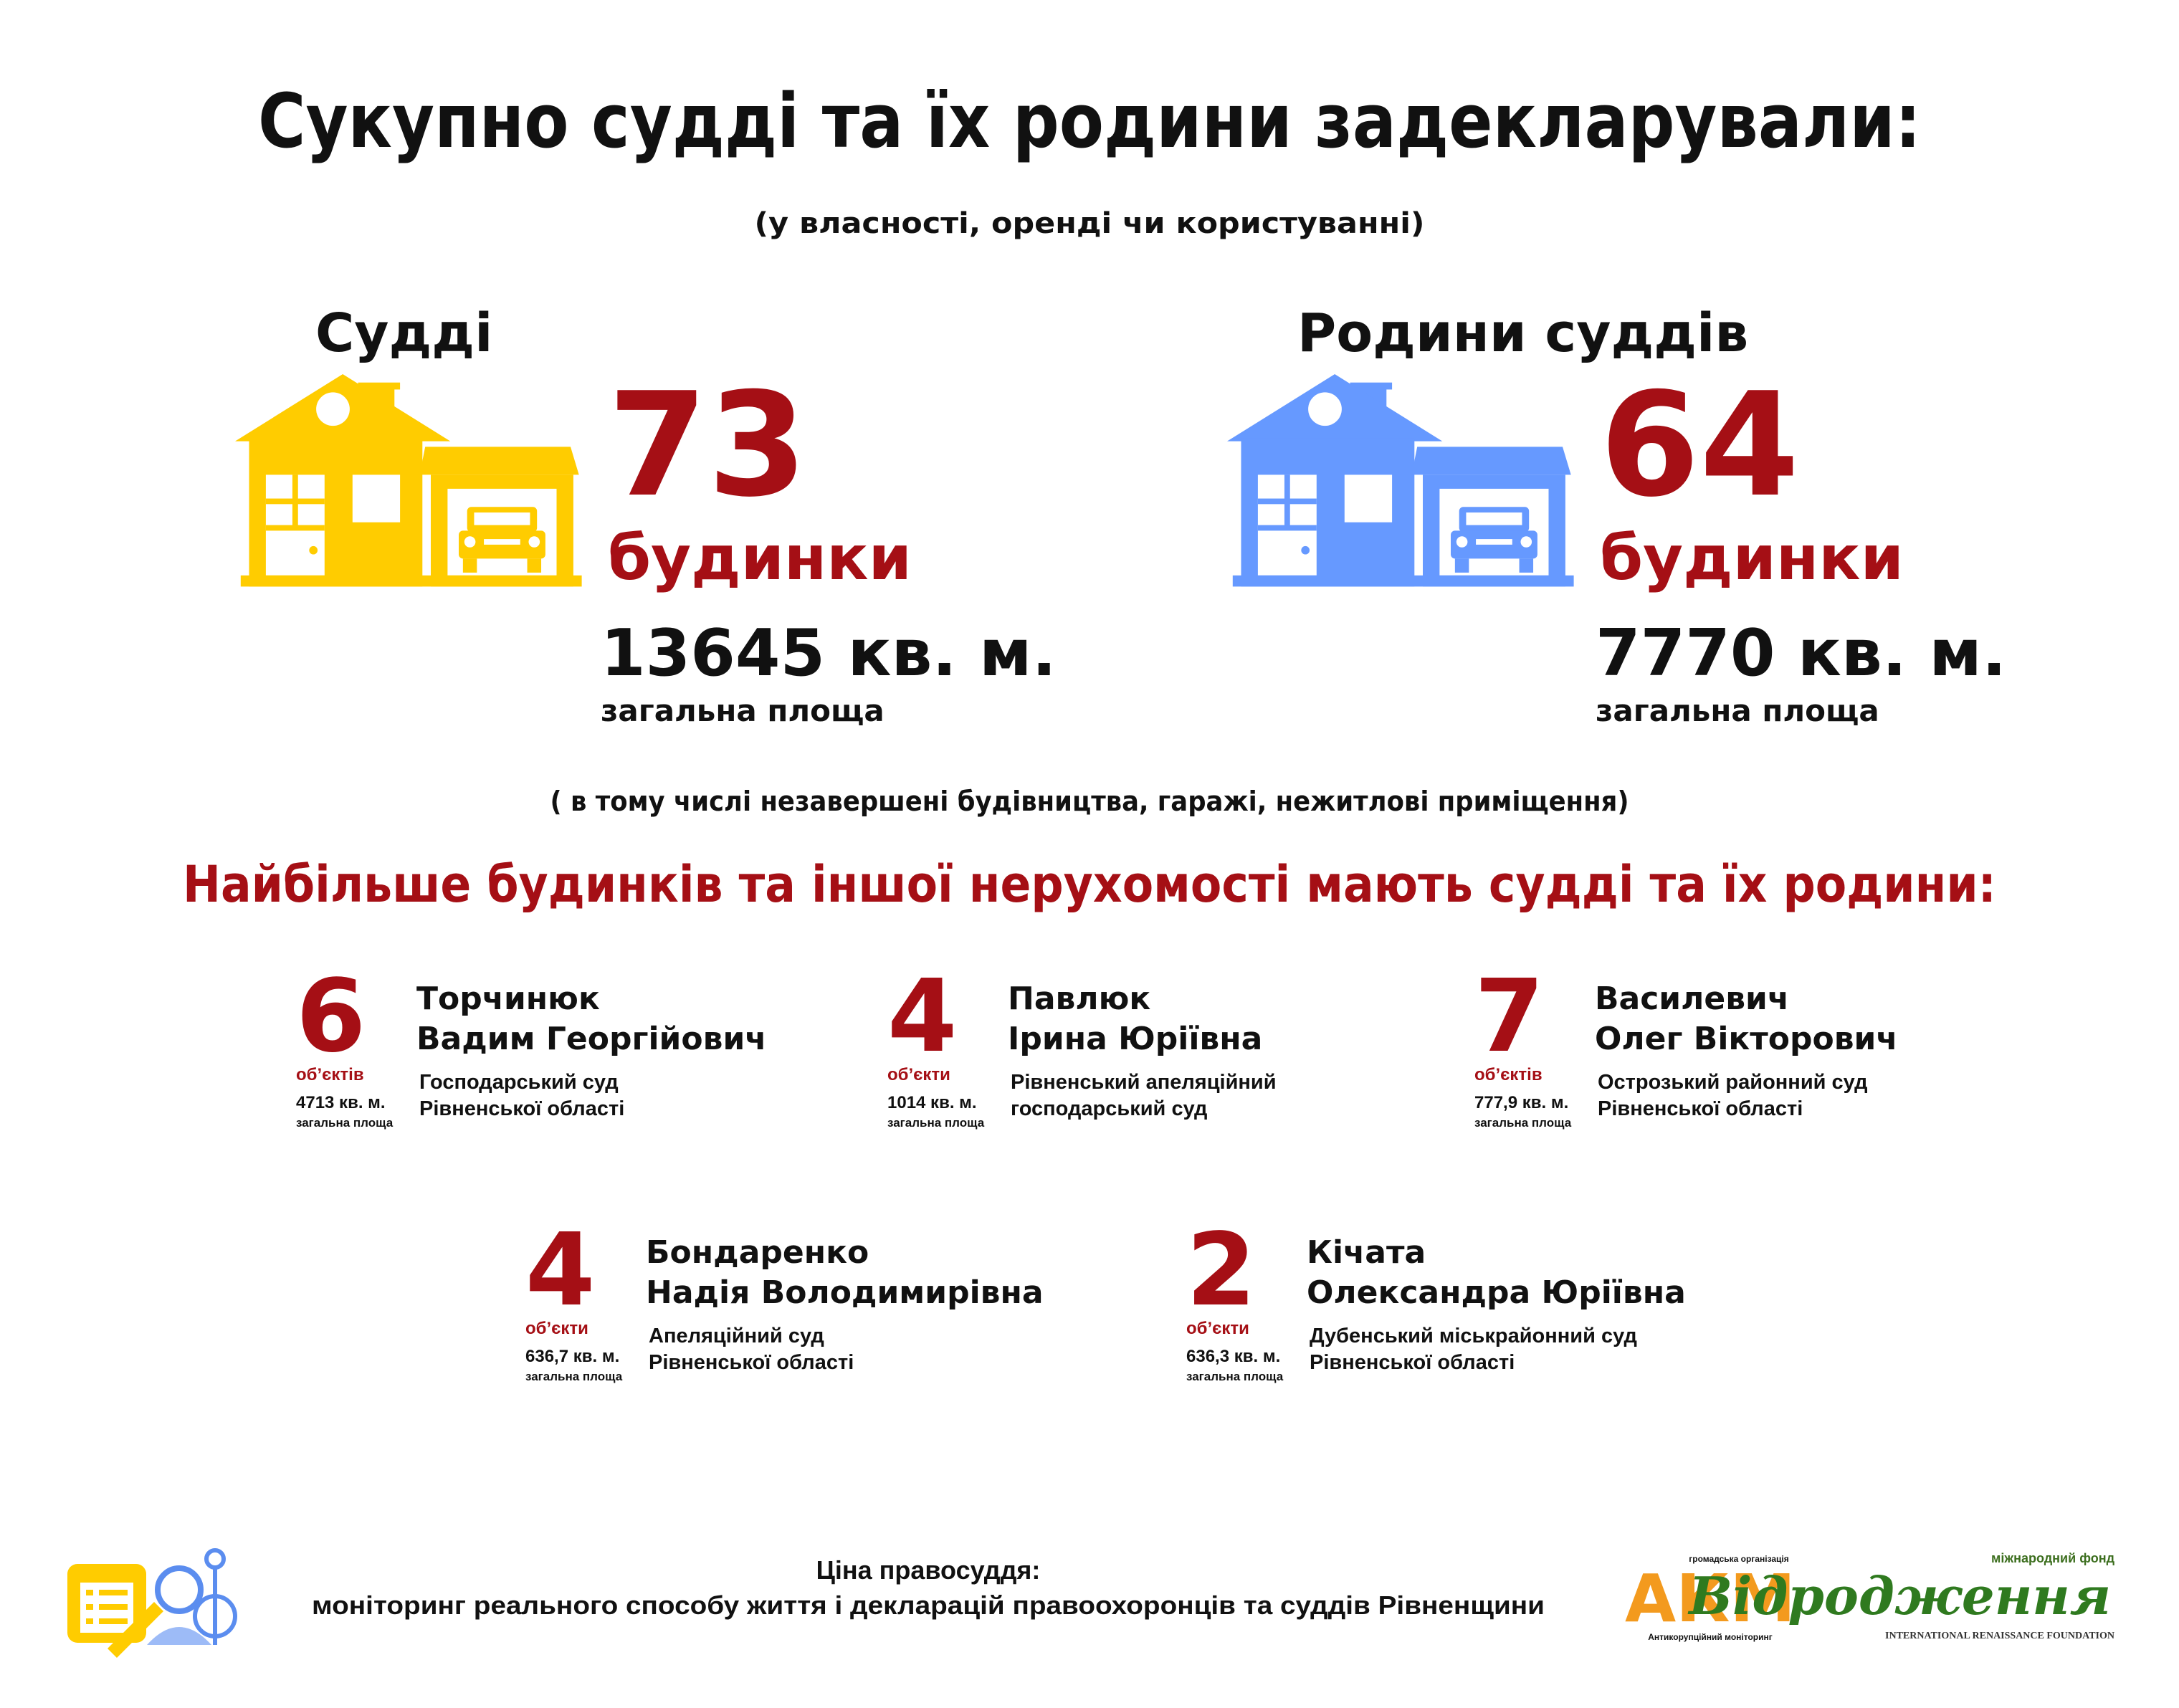  What do you see at coordinates (591, 1039) in the screenshot?
I see `judge-name: Вадим Георгійович` at bounding box center [591, 1039].